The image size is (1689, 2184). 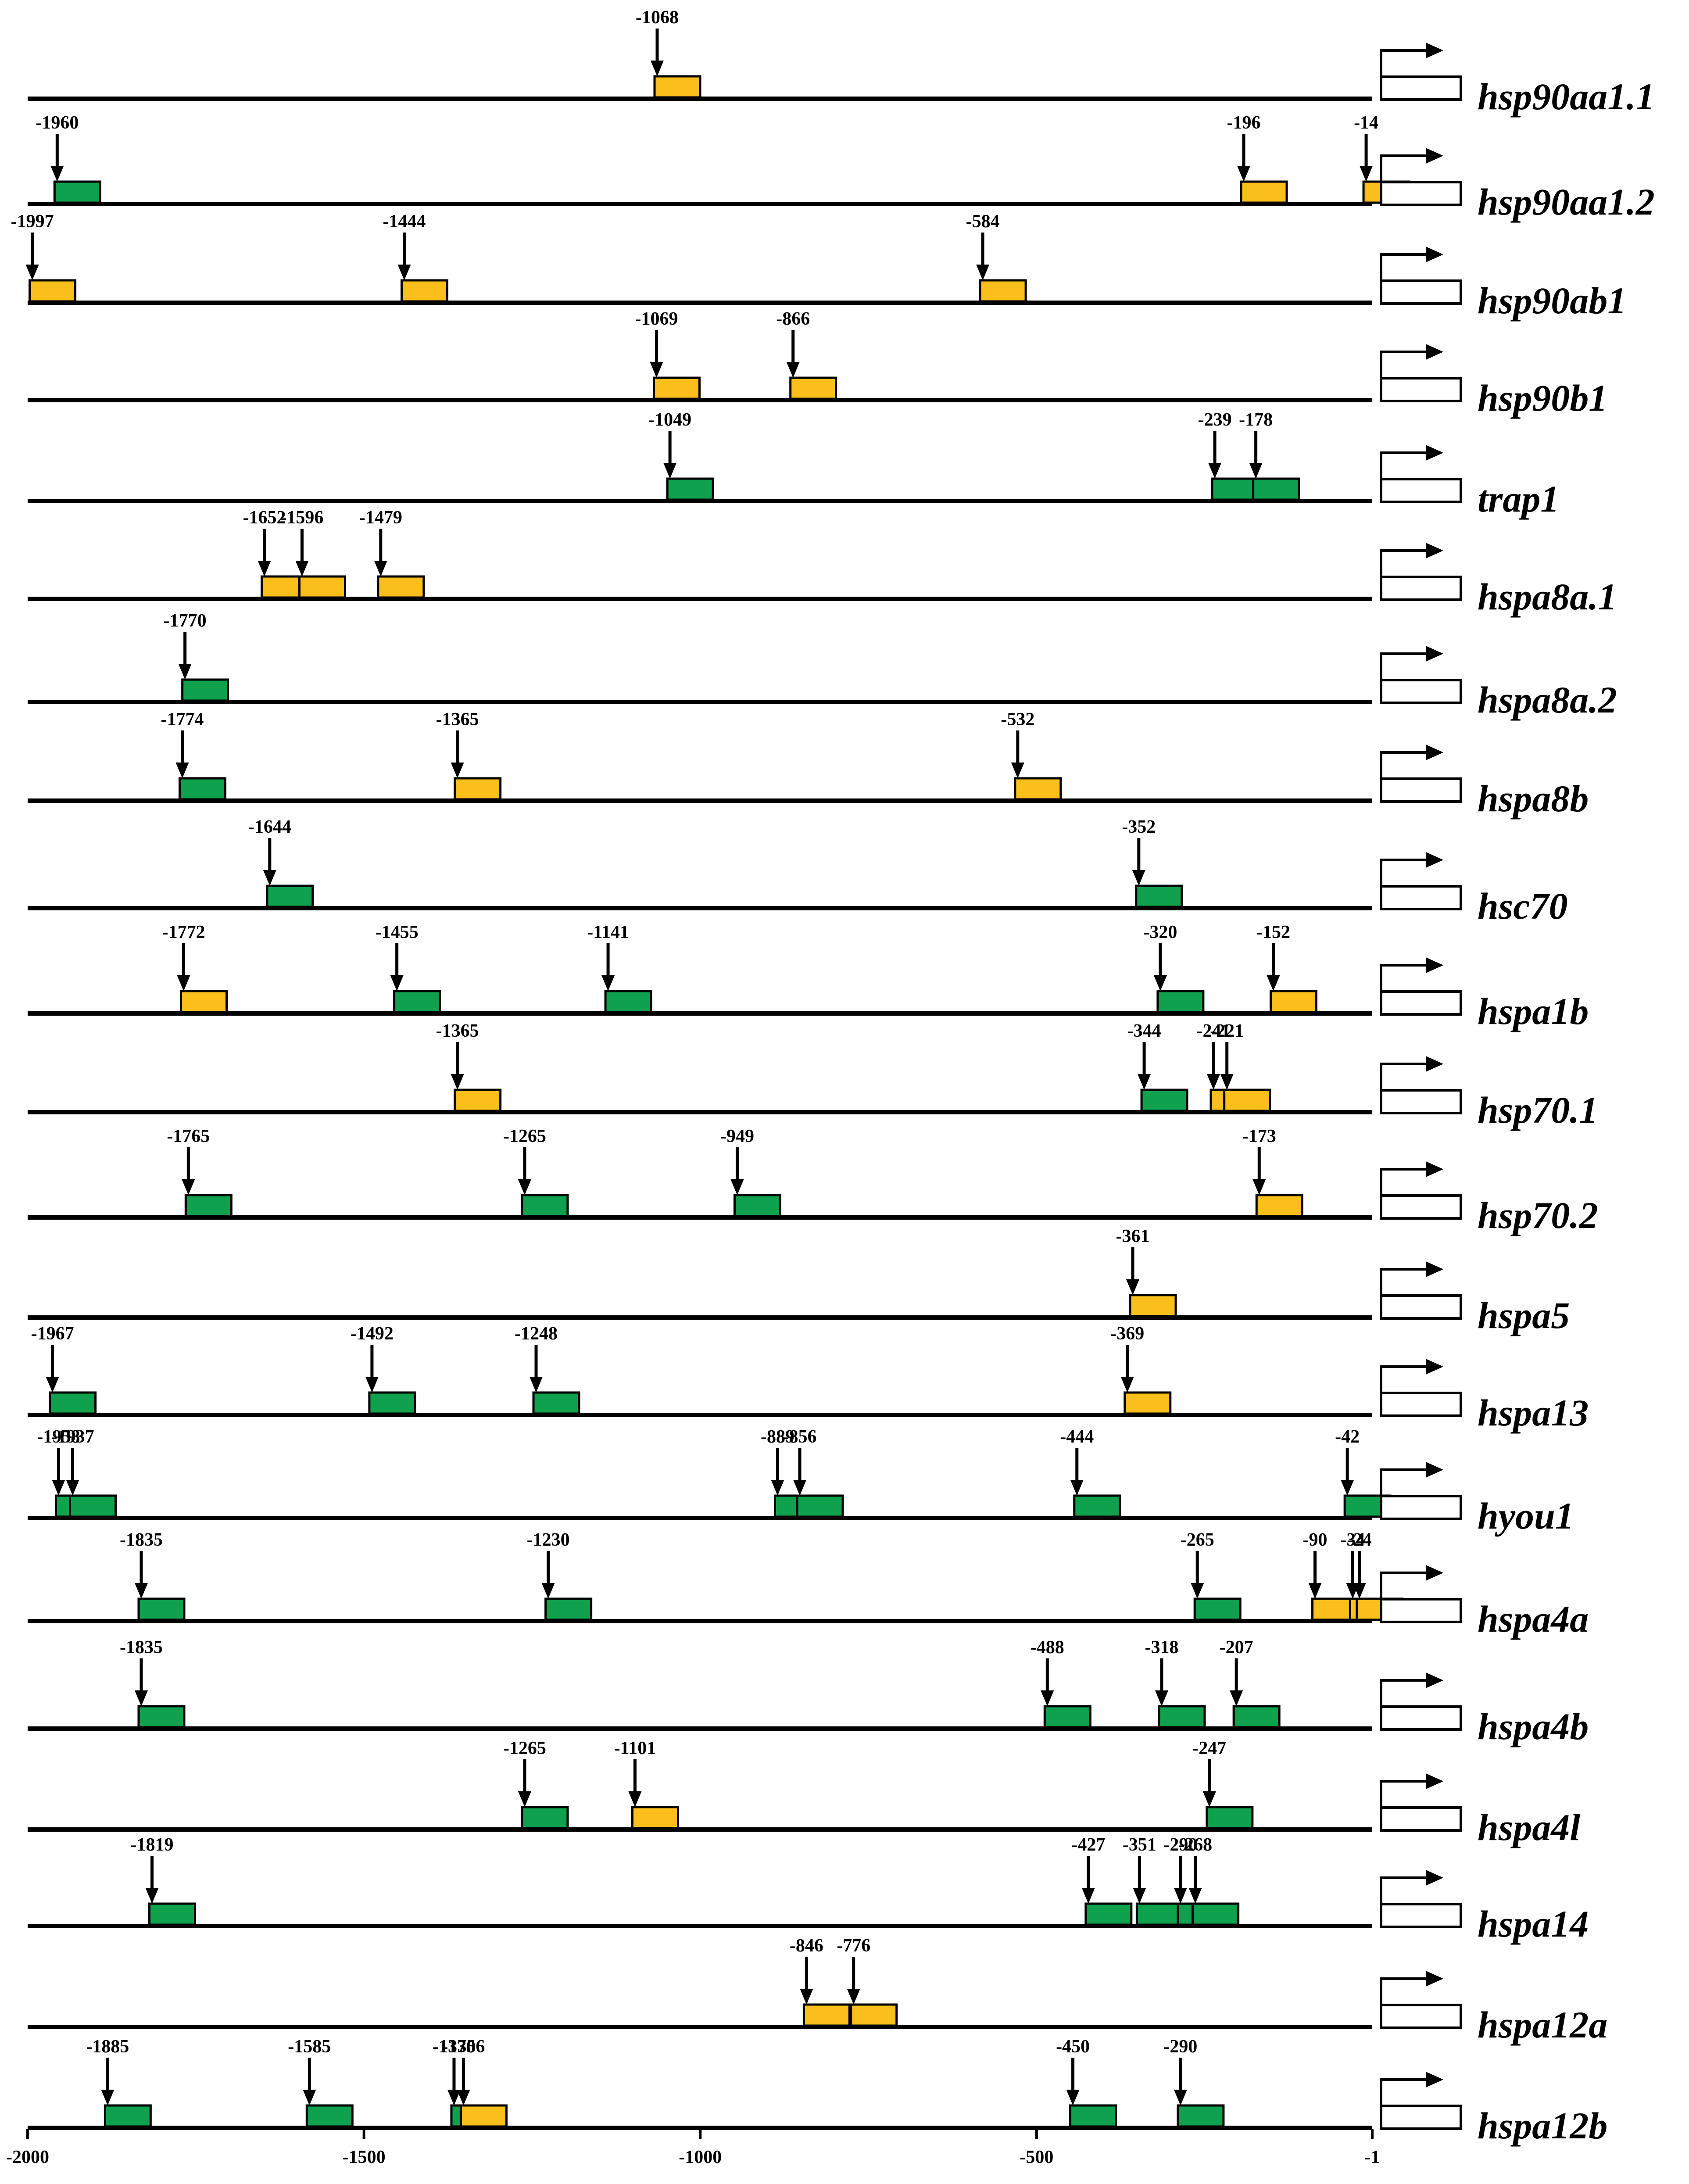 What do you see at coordinates (269, 827) in the screenshot?
I see `site-position-label: -1644` at bounding box center [269, 827].